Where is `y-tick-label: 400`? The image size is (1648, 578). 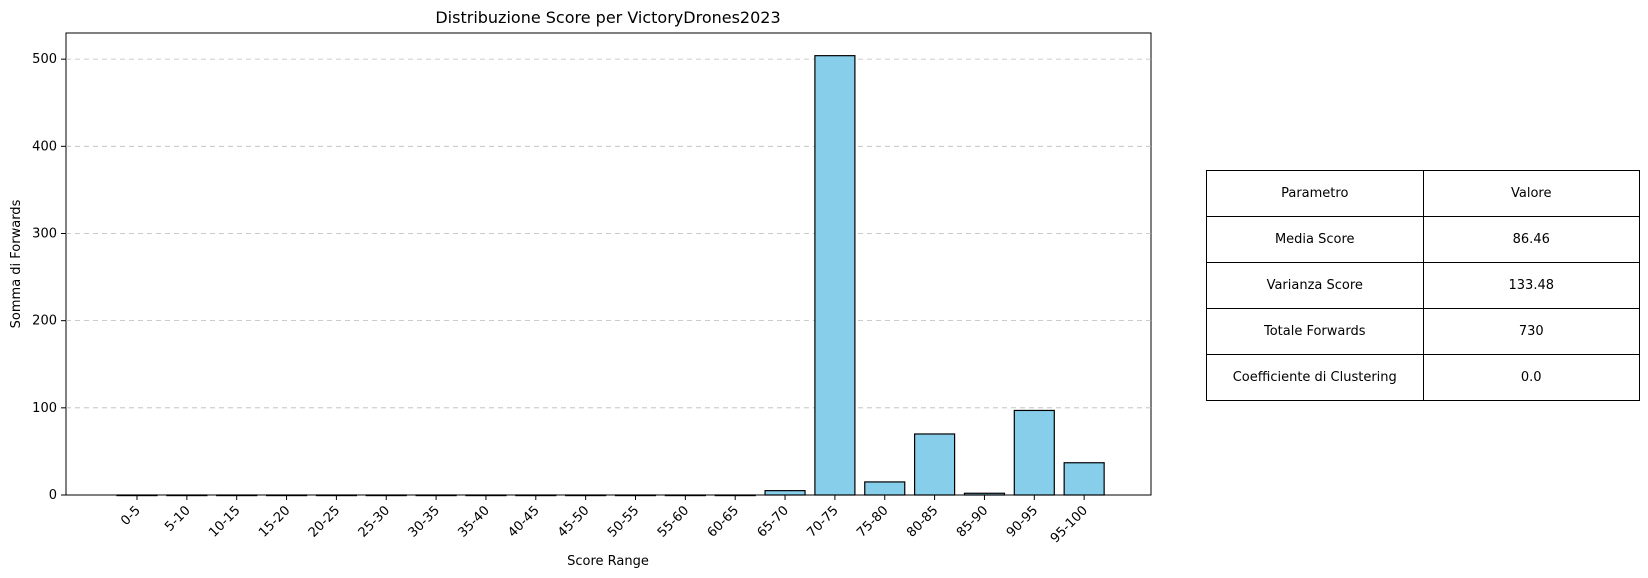
y-tick-label: 400 is located at coordinates (44, 146).